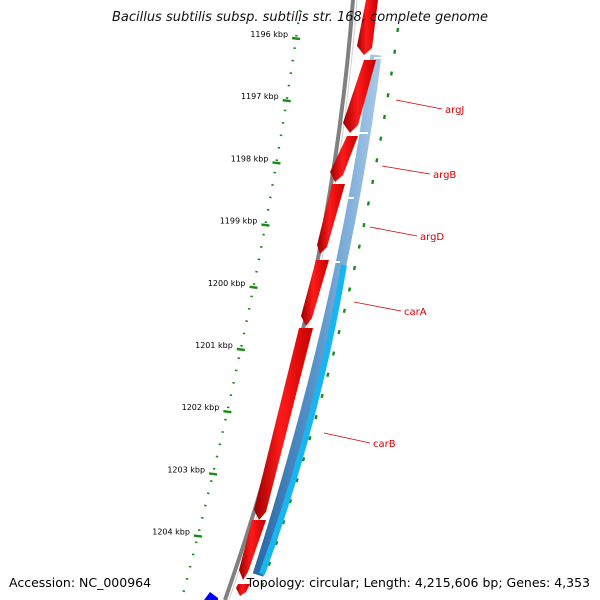  I want to click on gene-labels: argJ argB argD carA carB, so click(418, 277).